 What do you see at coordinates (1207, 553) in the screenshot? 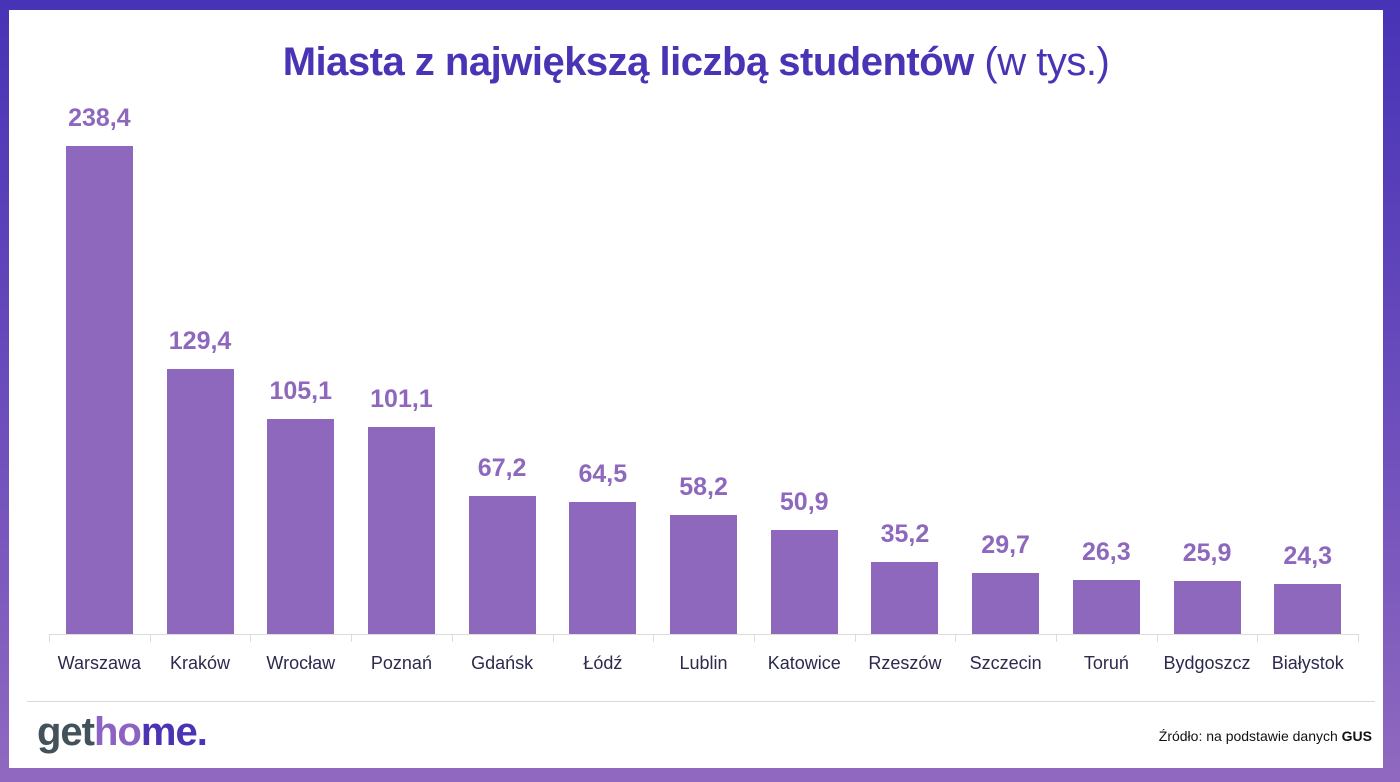
I see `bar-value-label: 25,9` at bounding box center [1207, 553].